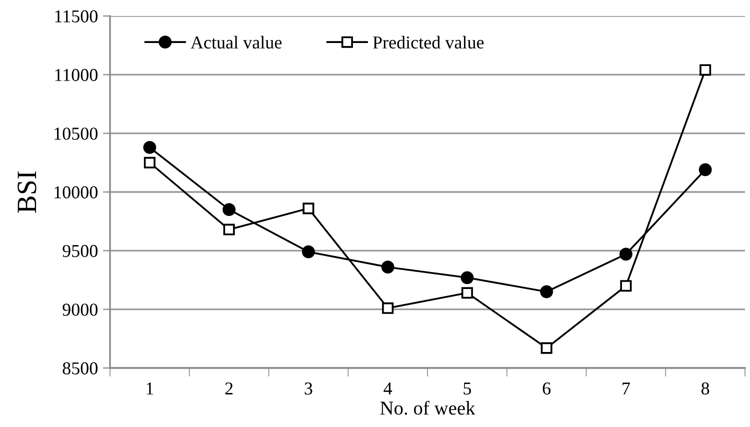  What do you see at coordinates (467, 388) in the screenshot?
I see `x-tick-label: 5` at bounding box center [467, 388].